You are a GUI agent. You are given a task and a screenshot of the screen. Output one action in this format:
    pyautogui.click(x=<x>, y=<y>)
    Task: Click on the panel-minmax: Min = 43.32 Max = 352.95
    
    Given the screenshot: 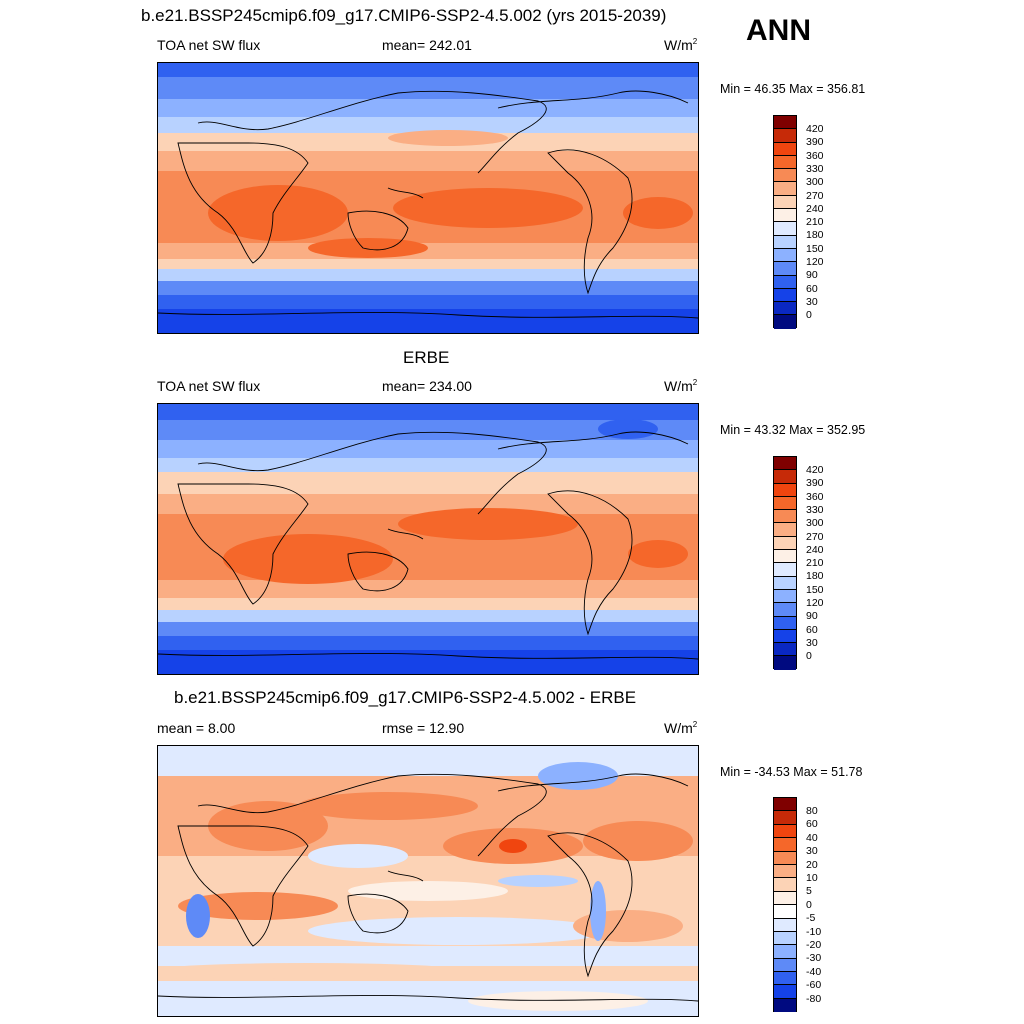 What is the action you would take?
    pyautogui.click(x=793, y=430)
    